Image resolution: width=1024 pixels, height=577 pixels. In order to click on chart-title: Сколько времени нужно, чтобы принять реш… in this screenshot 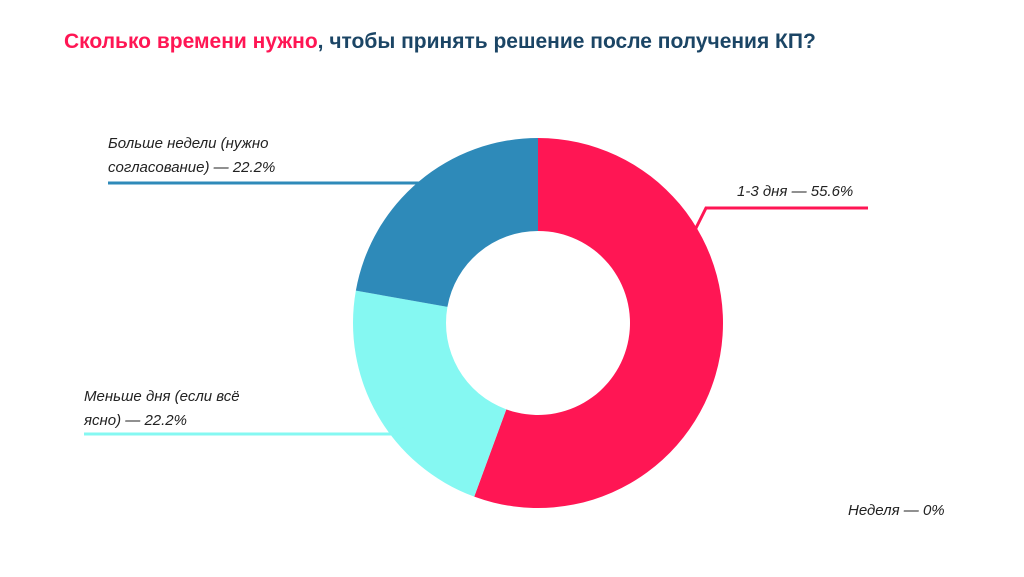, I will do `click(440, 42)`.